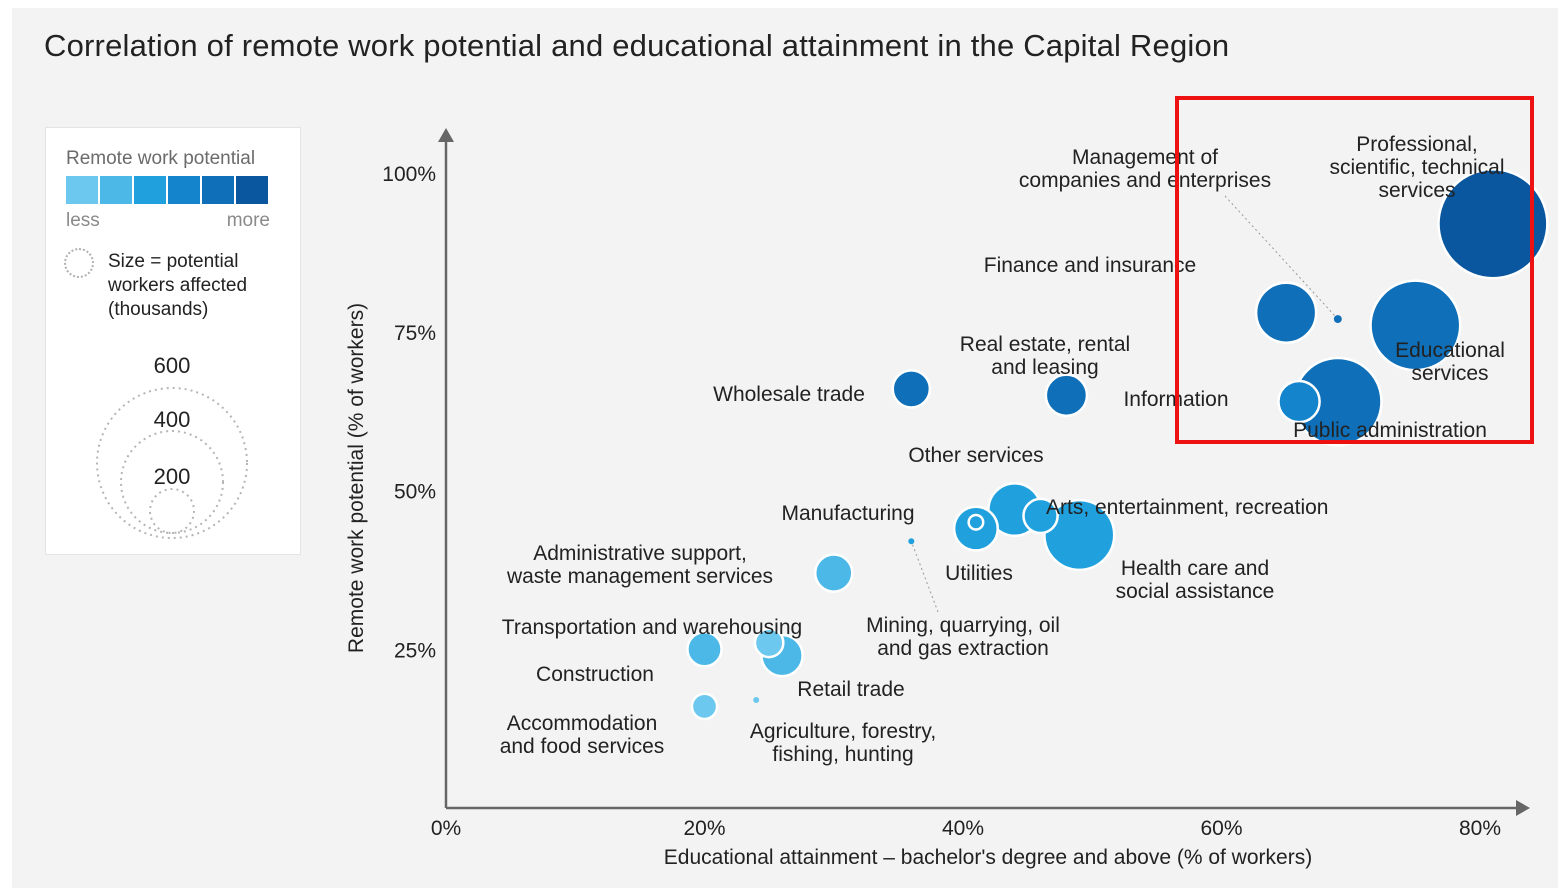 Image resolution: width=1563 pixels, height=888 pixels. I want to click on size-key-label-400: 400, so click(172, 419).